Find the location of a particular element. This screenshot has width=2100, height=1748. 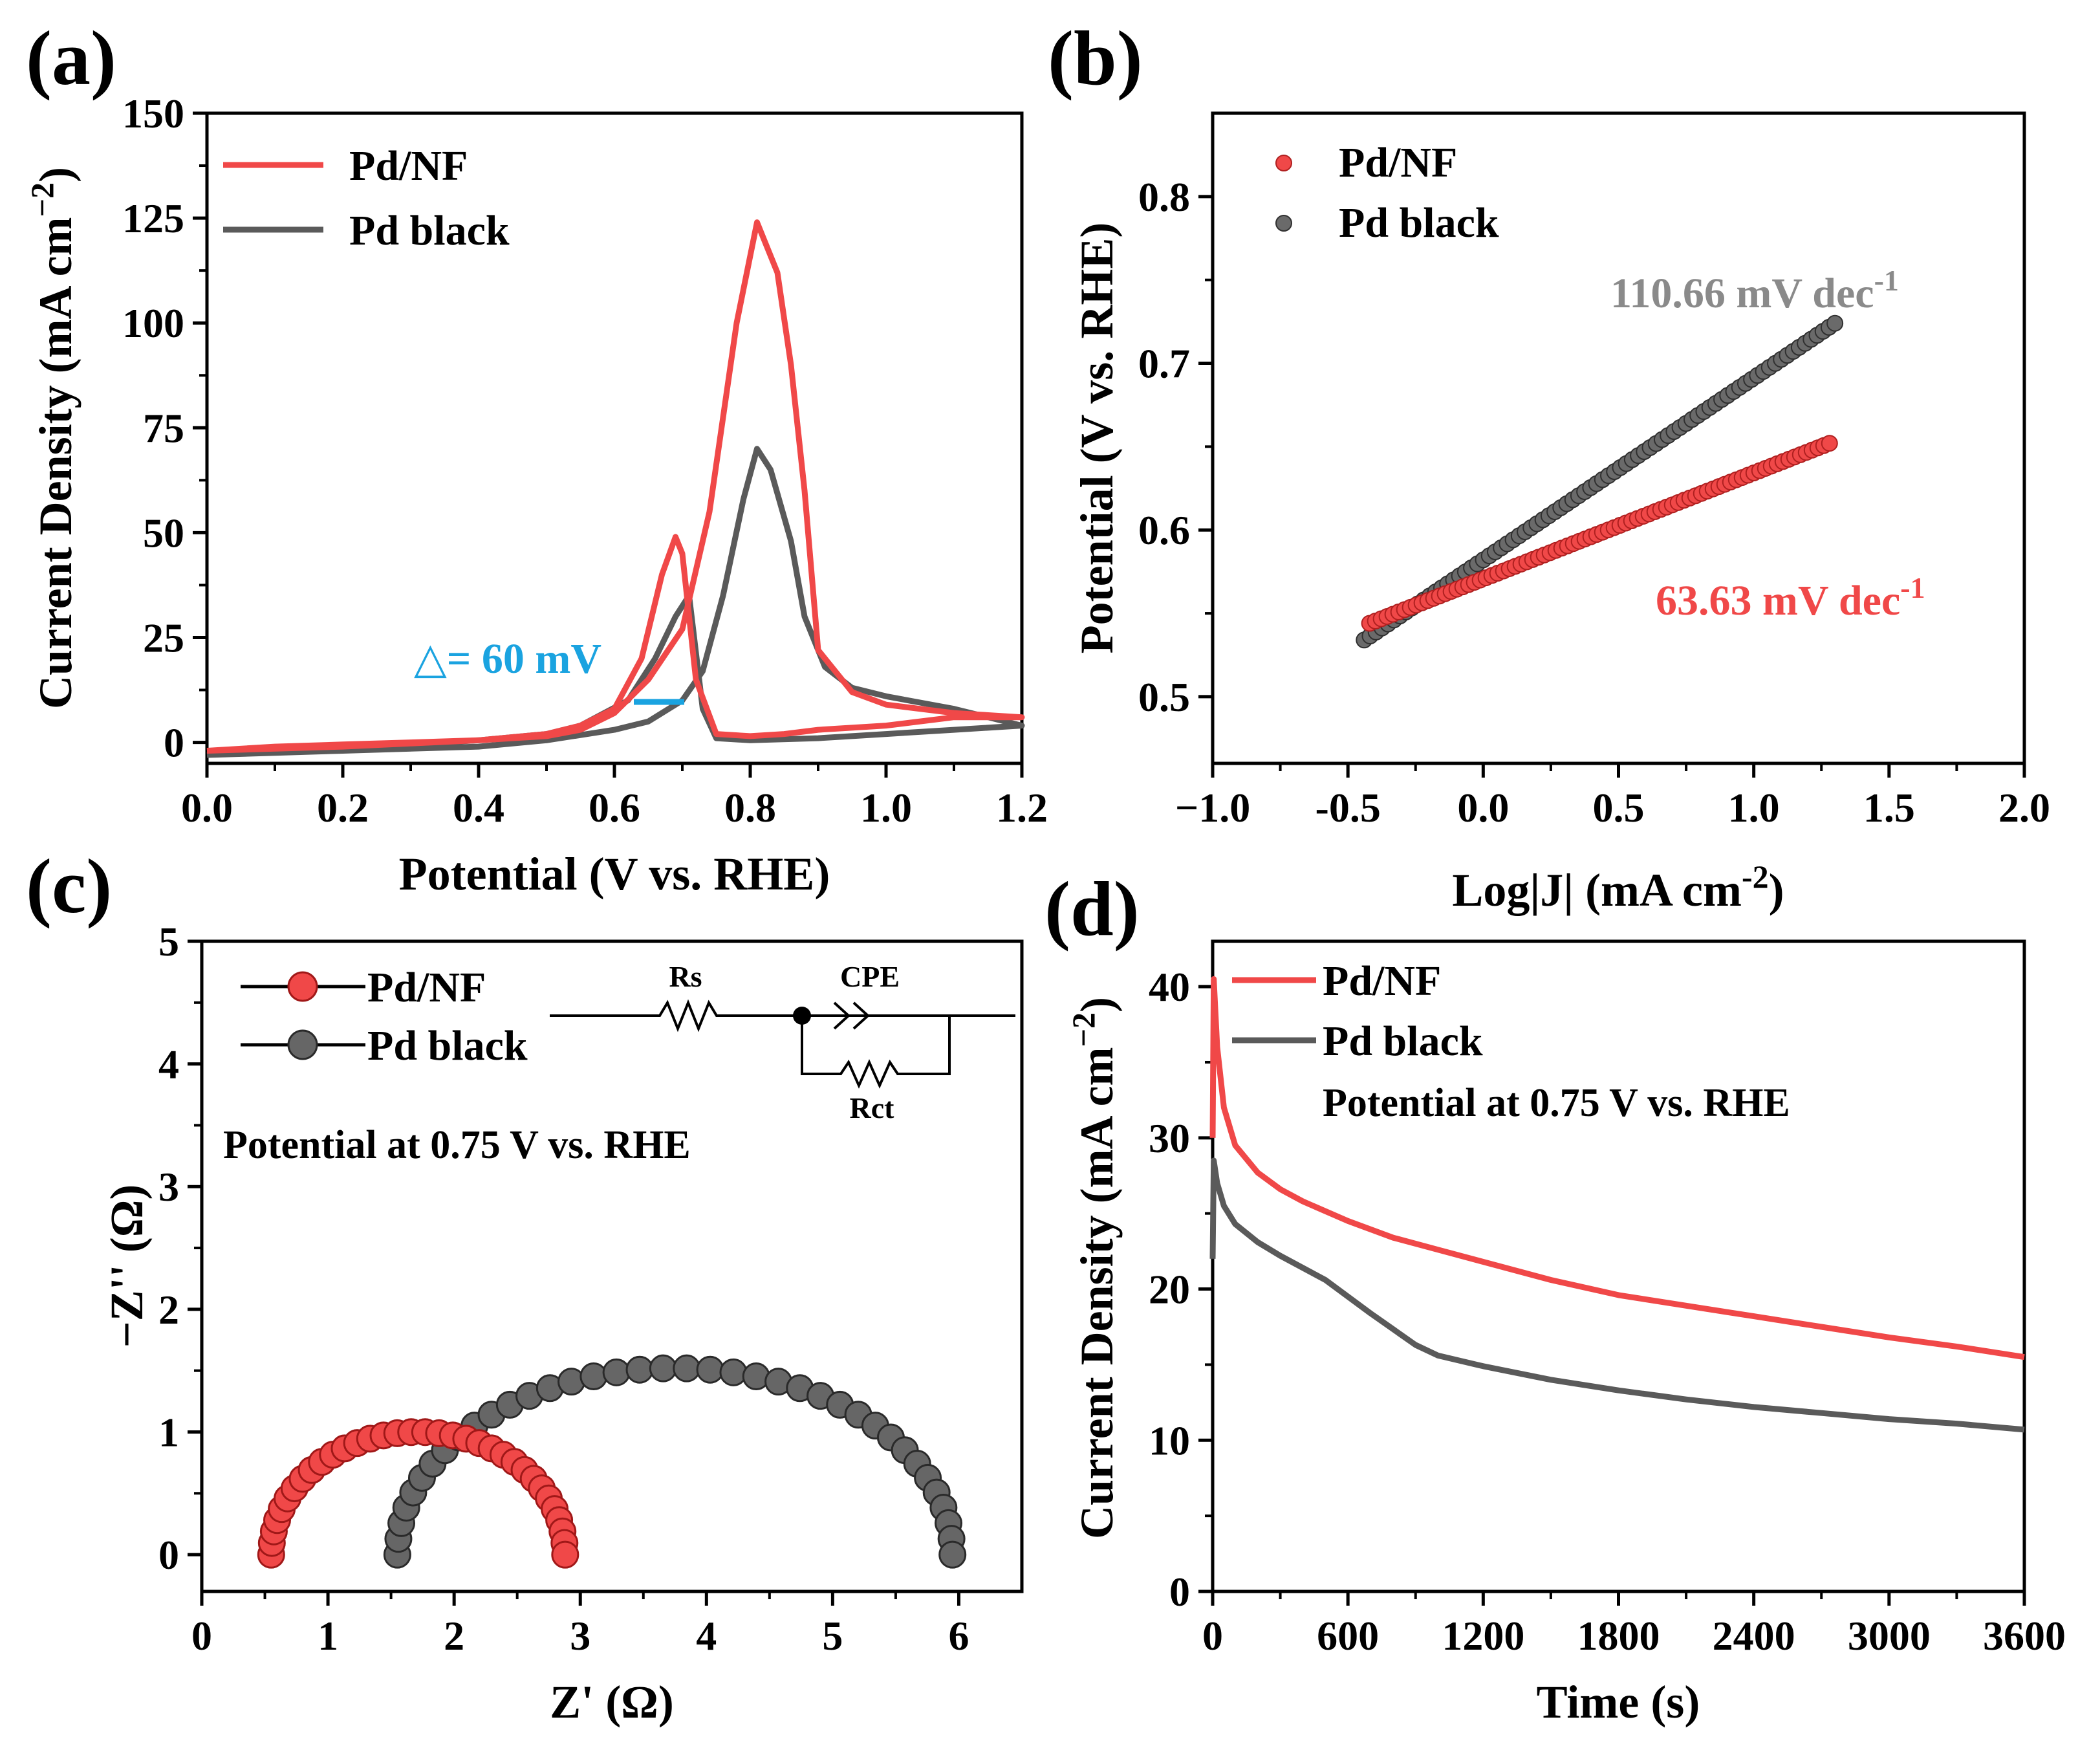

panel-b-legend-pd-nf-marker is located at coordinates (1283, 163).